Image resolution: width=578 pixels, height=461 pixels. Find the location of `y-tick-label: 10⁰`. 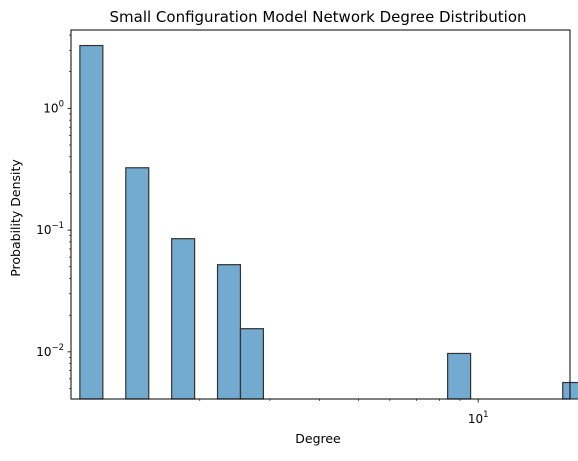

y-tick-label: 10⁰ is located at coordinates (53, 107).